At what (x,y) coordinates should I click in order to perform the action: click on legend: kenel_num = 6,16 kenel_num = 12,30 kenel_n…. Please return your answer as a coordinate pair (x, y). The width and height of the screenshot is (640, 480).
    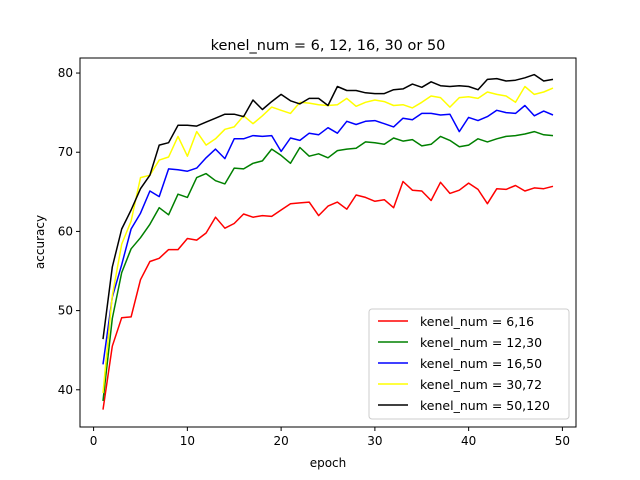
    Looking at the image, I should click on (469, 364).